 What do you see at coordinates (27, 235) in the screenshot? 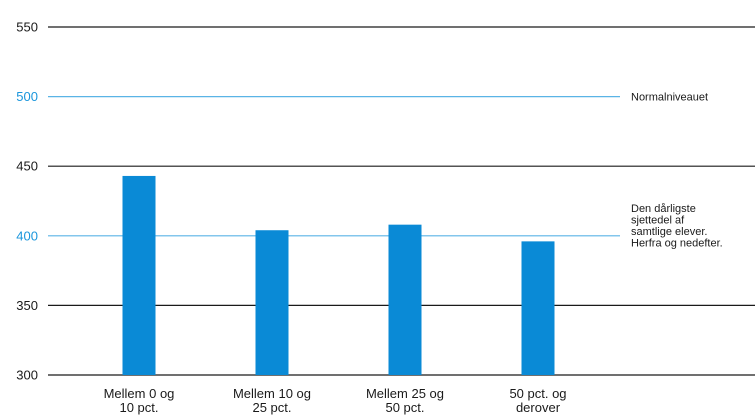
I see `y-tick-label-400: 400` at bounding box center [27, 235].